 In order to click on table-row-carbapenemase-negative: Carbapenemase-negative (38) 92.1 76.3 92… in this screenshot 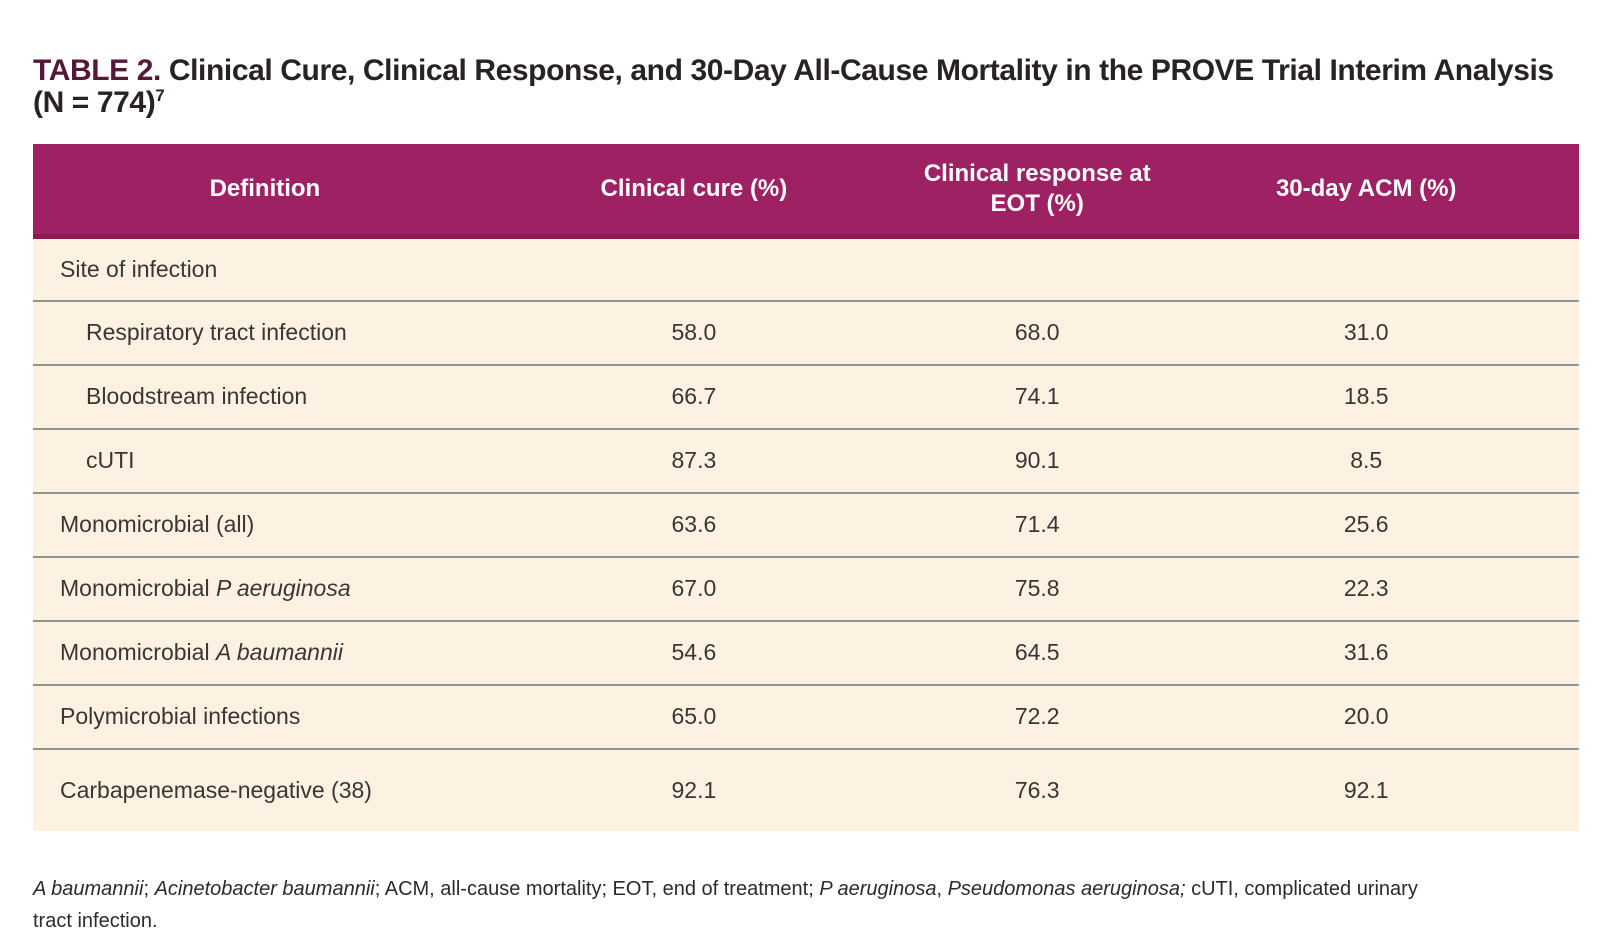, I will do `click(806, 789)`.